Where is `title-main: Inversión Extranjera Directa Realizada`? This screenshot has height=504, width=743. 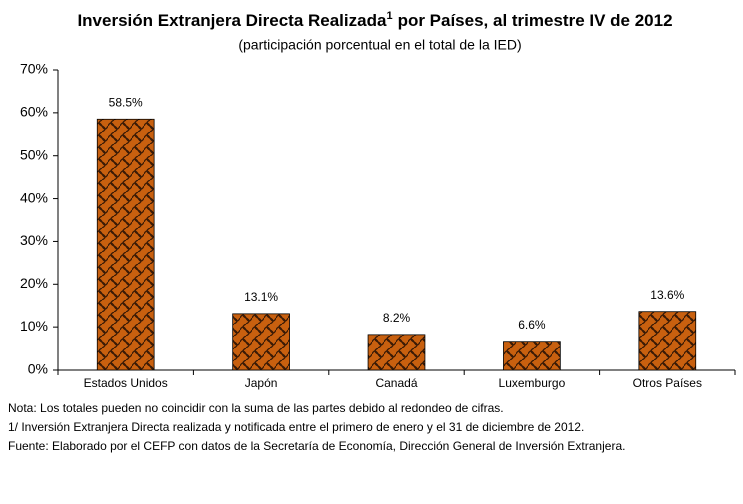 title-main: Inversión Extranjera Directa Realizada is located at coordinates (232, 20).